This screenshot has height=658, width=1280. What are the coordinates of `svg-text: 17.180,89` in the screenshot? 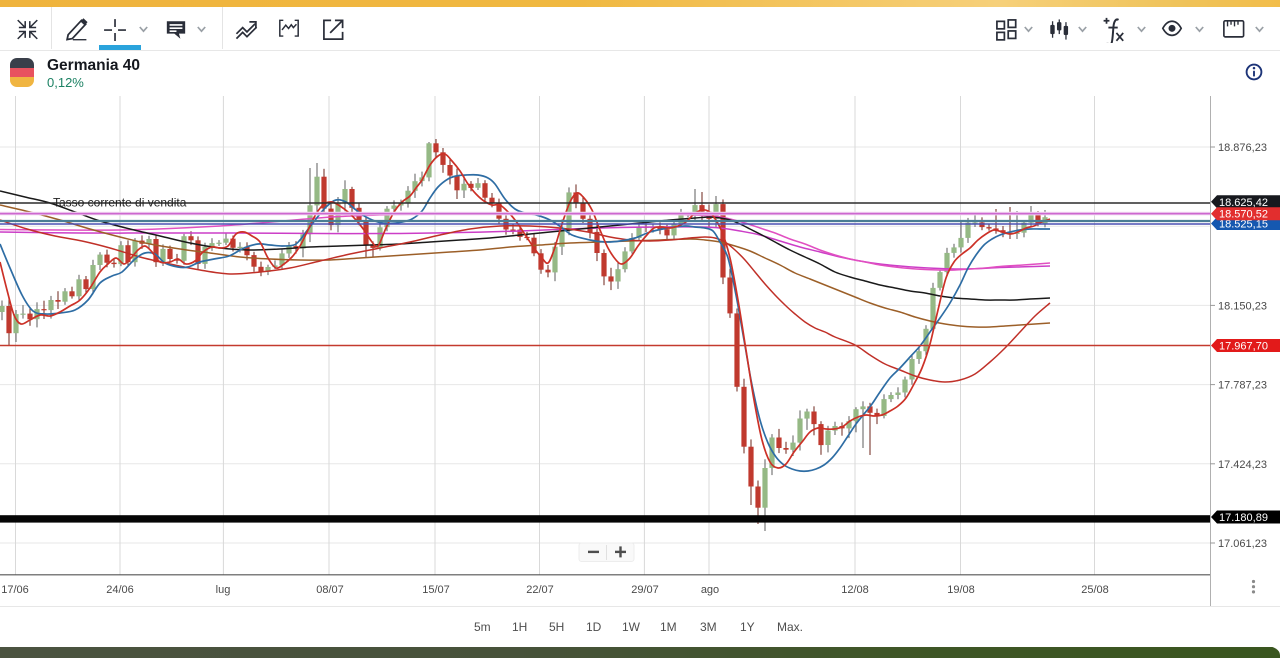 It's located at (1243, 518).